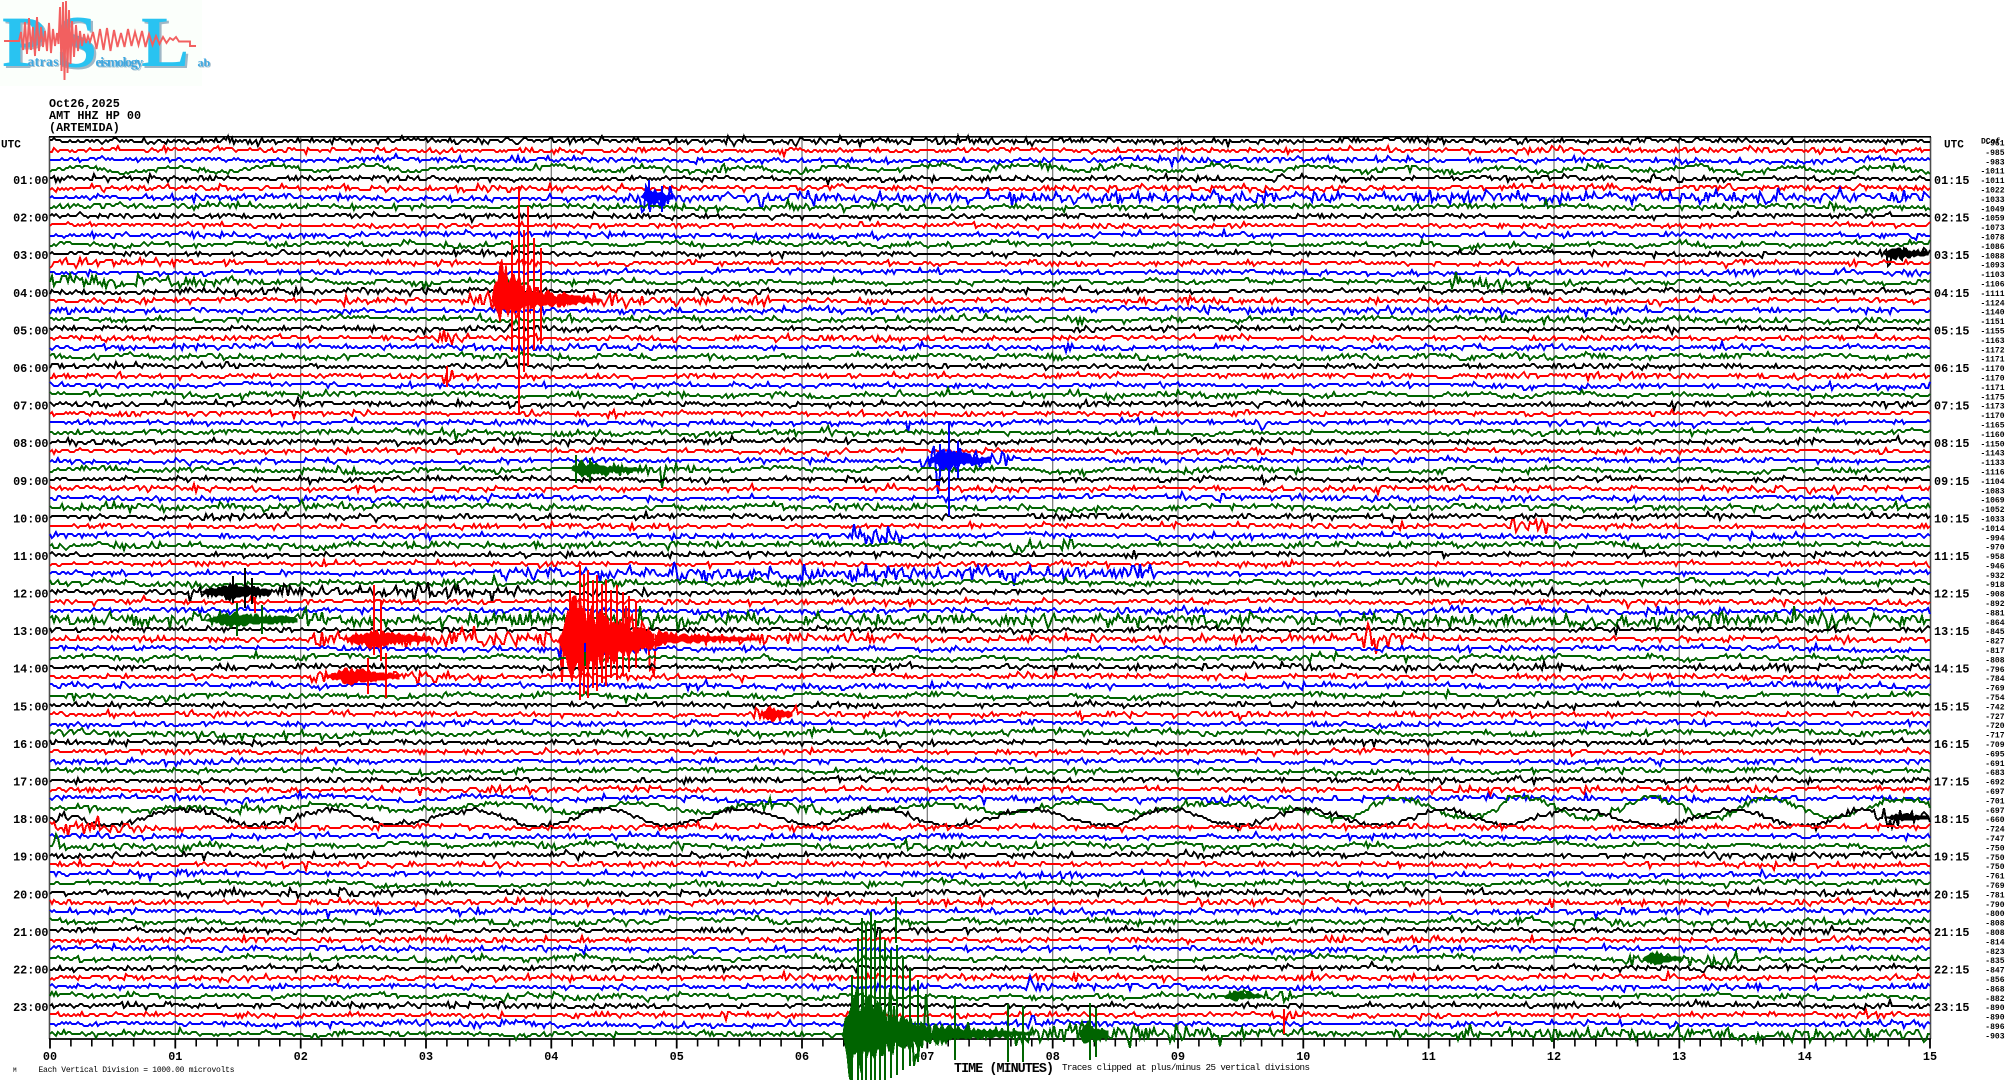 The height and width of the screenshot is (1080, 2010). I want to click on svg-text: -769, so click(1994, 689).